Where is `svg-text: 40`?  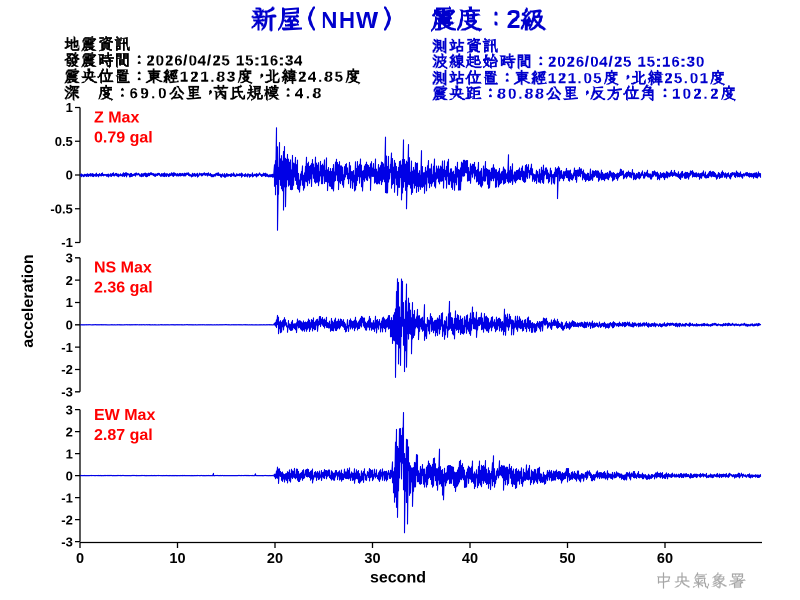 svg-text: 40 is located at coordinates (470, 559).